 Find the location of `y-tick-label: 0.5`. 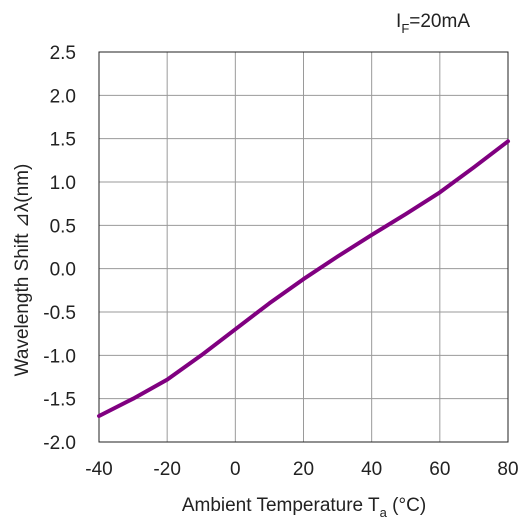

y-tick-label: 0.5 is located at coordinates (63, 226).